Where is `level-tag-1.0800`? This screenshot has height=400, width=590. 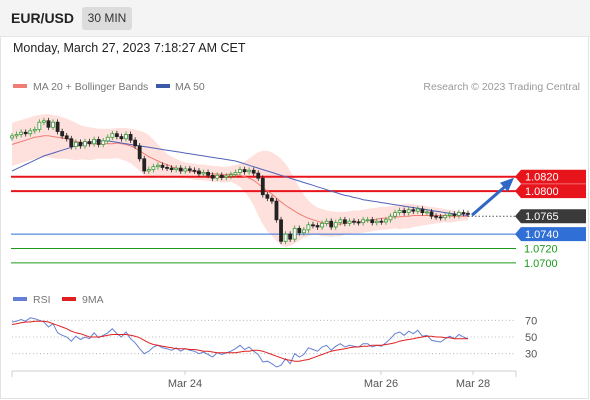 level-tag-1.0800 is located at coordinates (550, 191).